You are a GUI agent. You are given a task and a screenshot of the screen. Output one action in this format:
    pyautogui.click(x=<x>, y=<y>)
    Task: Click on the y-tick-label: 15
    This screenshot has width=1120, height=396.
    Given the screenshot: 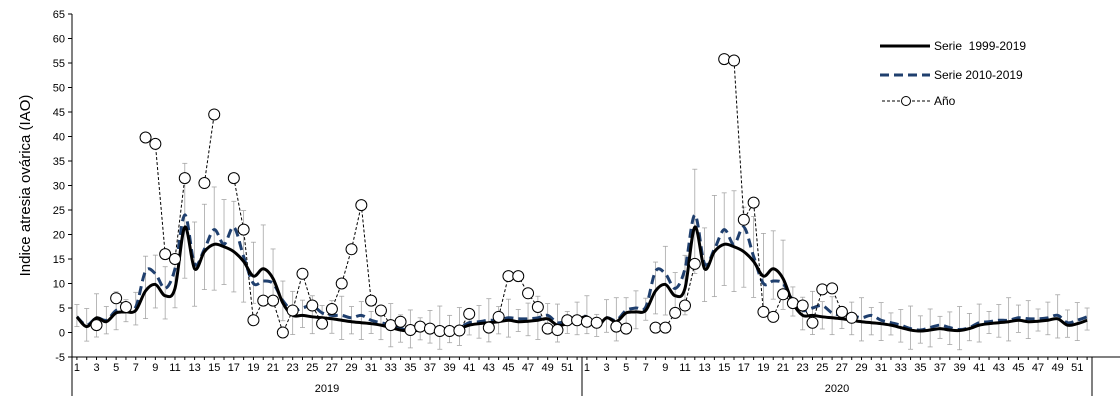 What is the action you would take?
    pyautogui.click(x=59, y=260)
    